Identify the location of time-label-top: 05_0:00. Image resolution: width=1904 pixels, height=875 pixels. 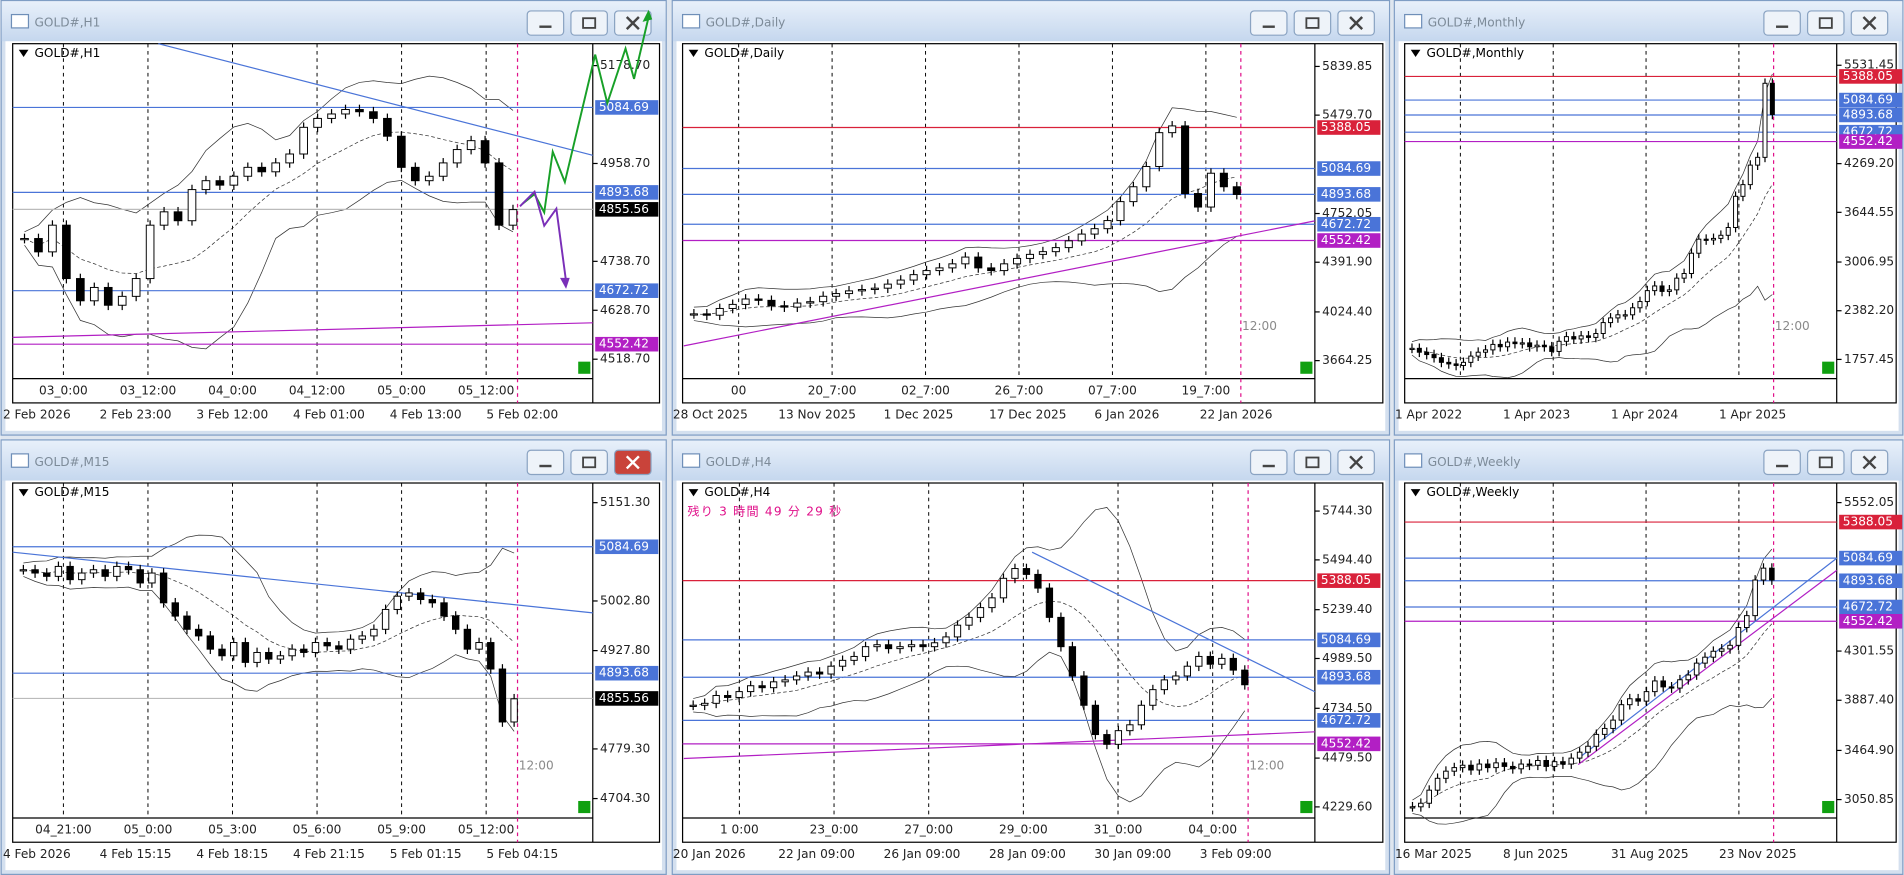
(401, 390).